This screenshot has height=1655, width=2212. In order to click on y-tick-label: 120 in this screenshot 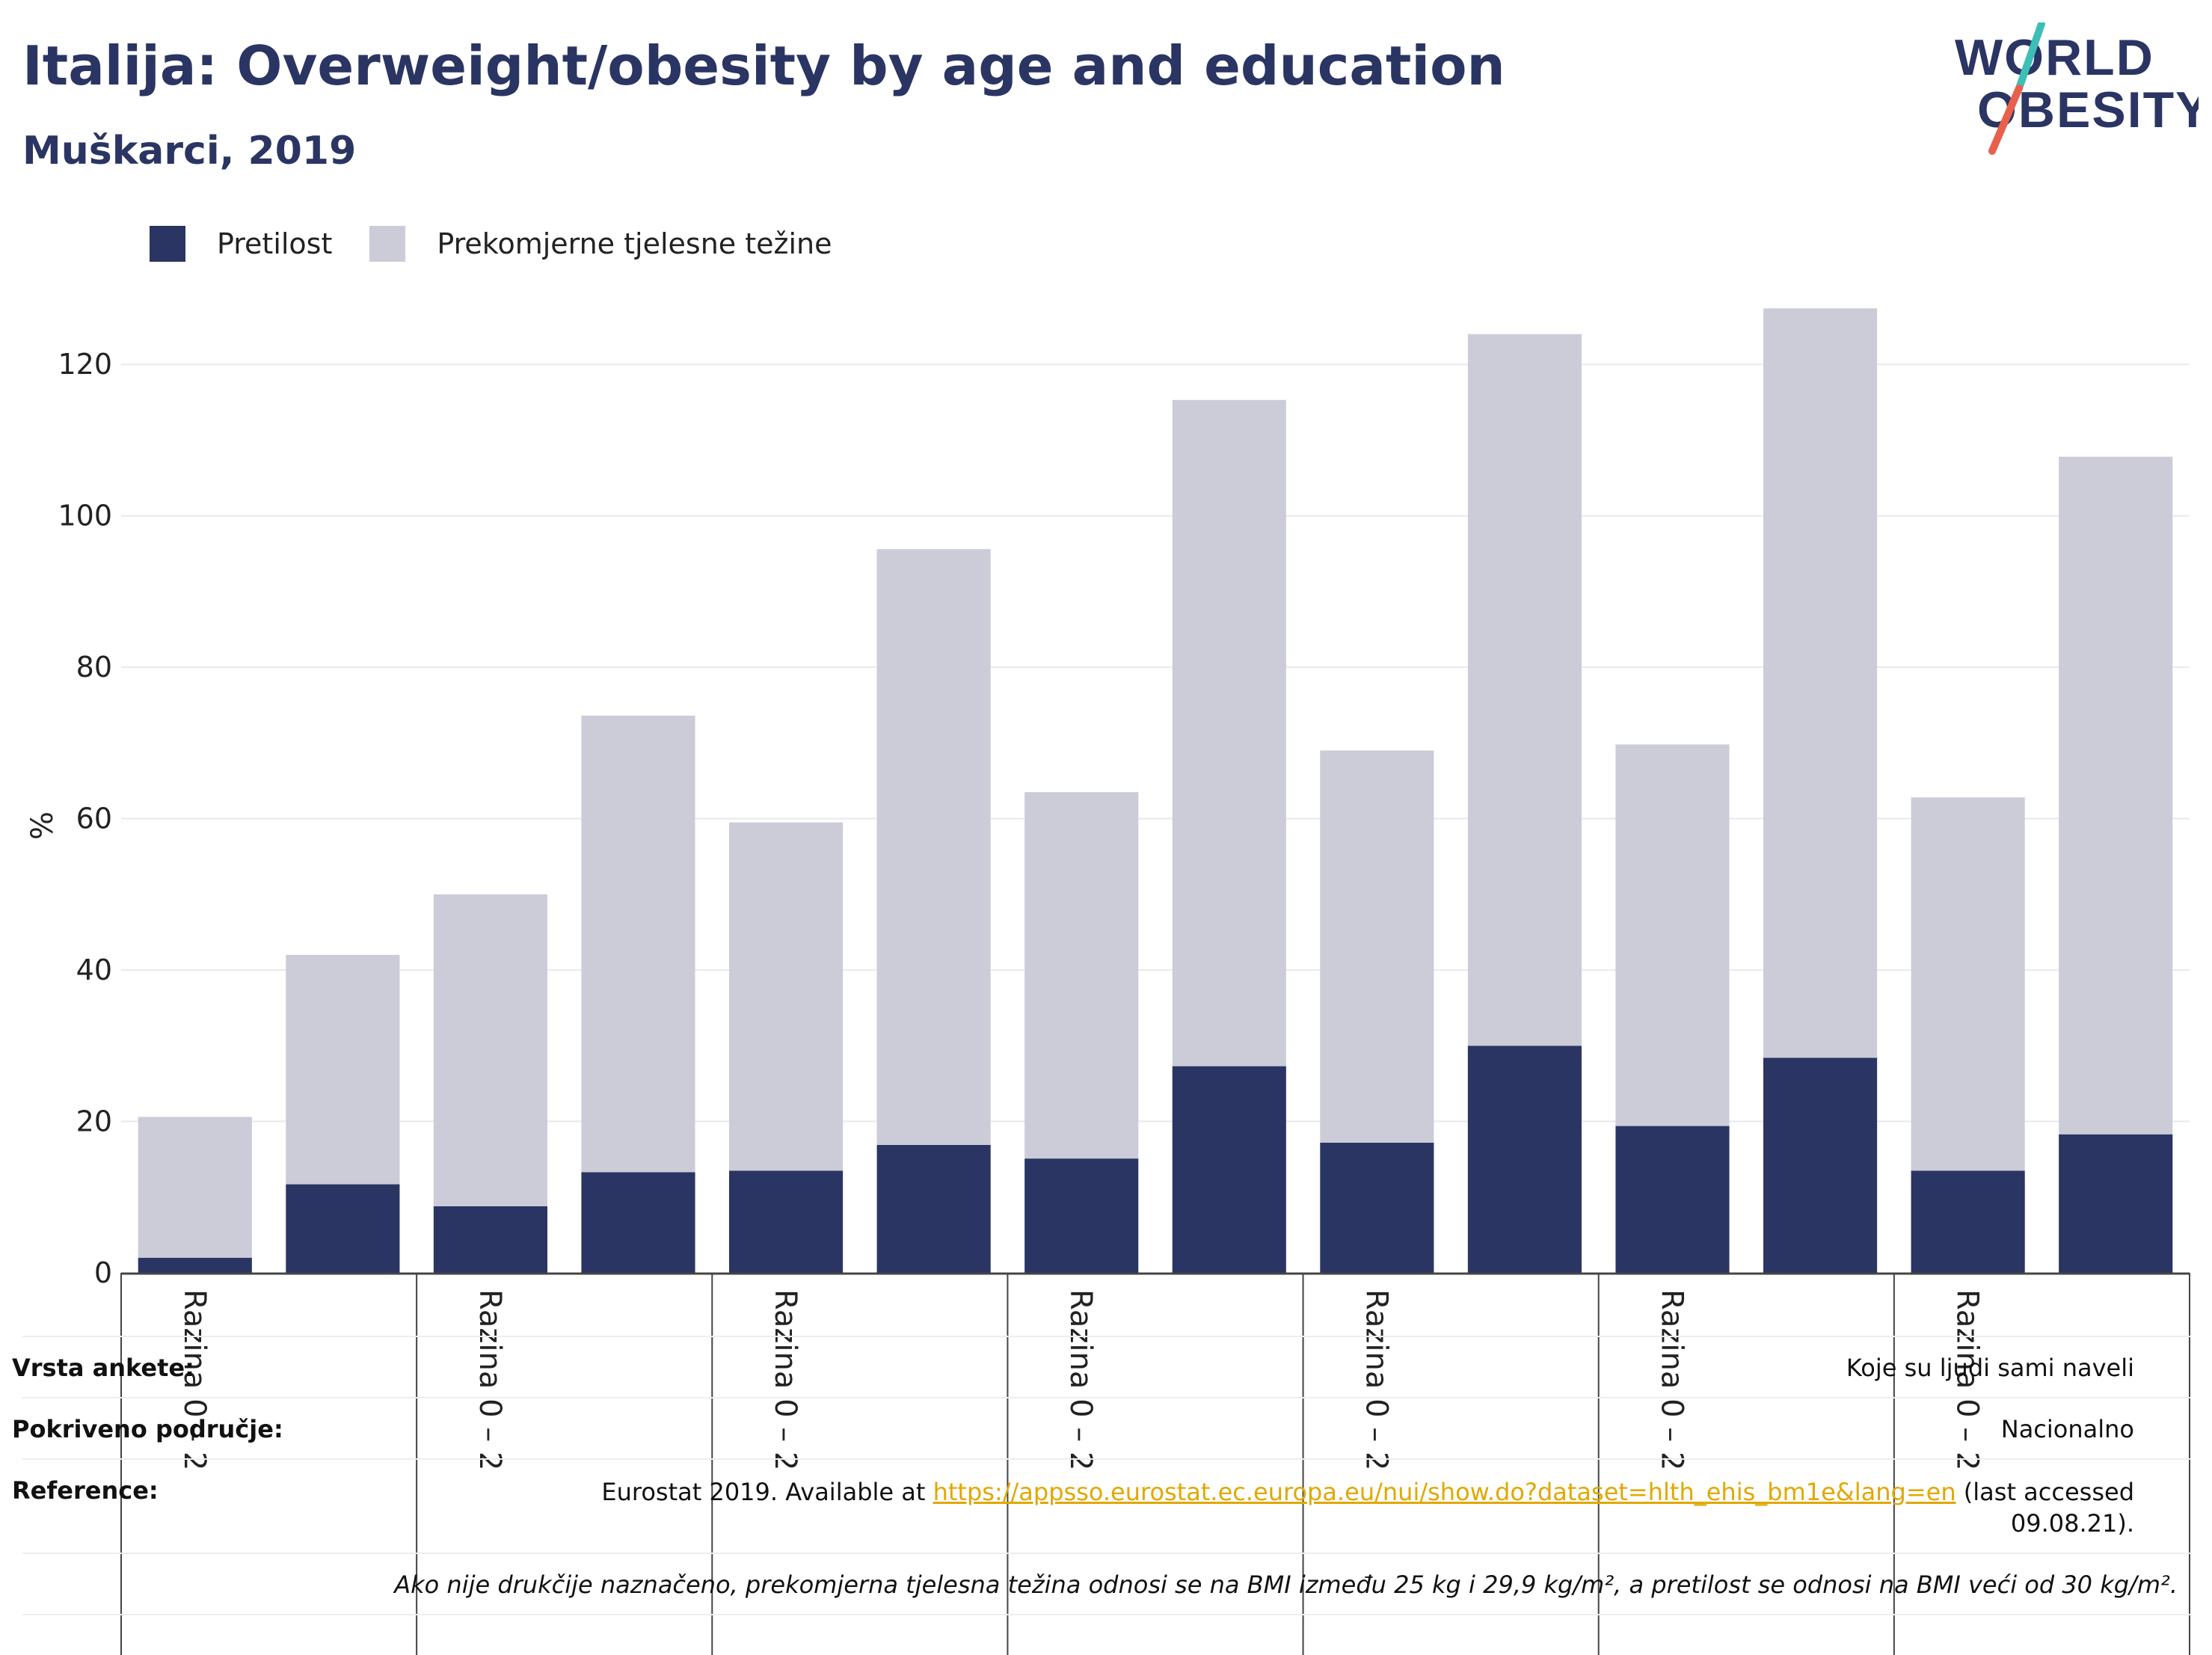, I will do `click(85, 364)`.